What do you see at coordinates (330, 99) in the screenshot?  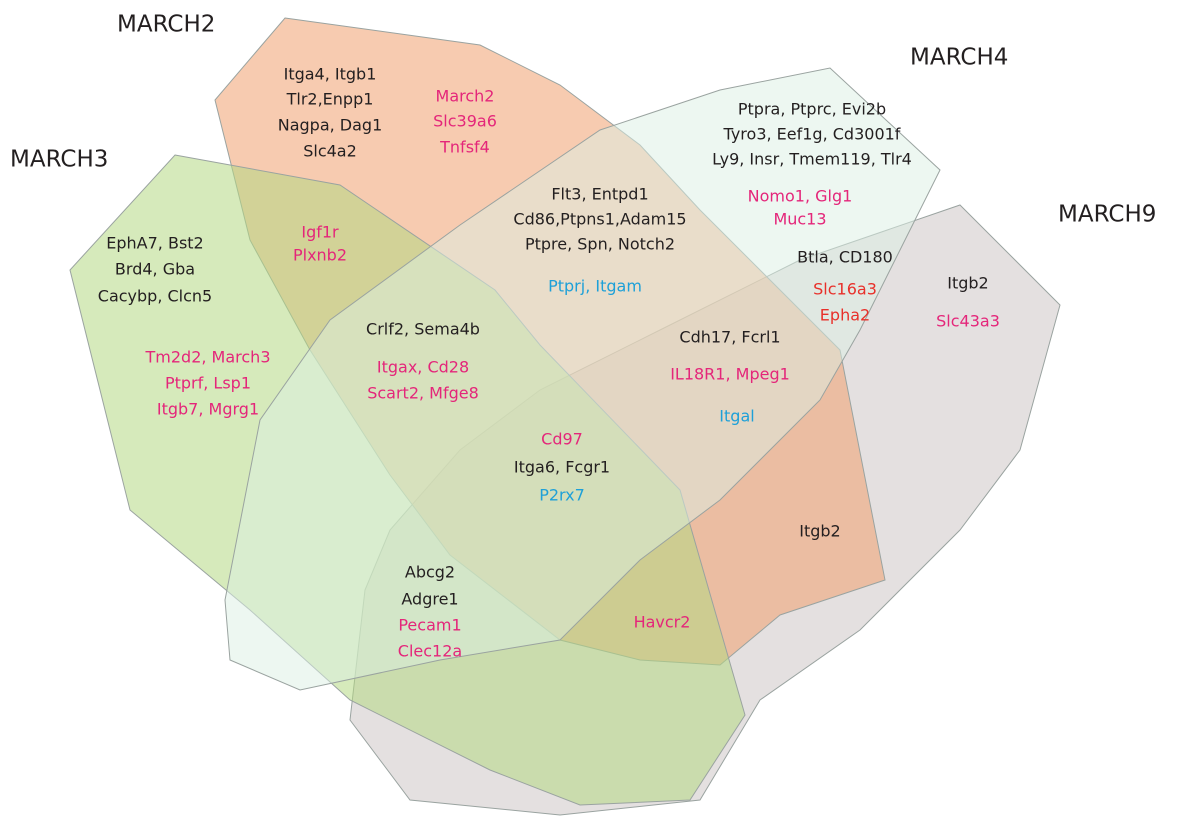 I see `gene-label: Tlr2,Enpp1` at bounding box center [330, 99].